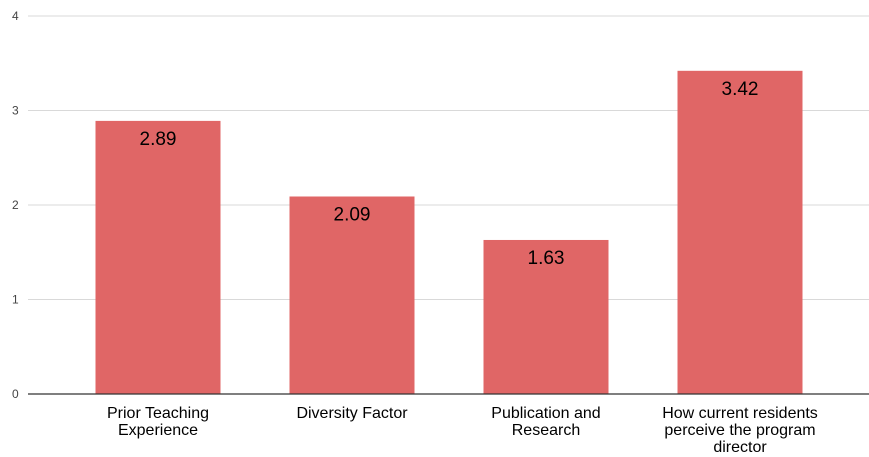 The height and width of the screenshot is (457, 869). What do you see at coordinates (352, 214) in the screenshot?
I see `value-label-2: 2.09` at bounding box center [352, 214].